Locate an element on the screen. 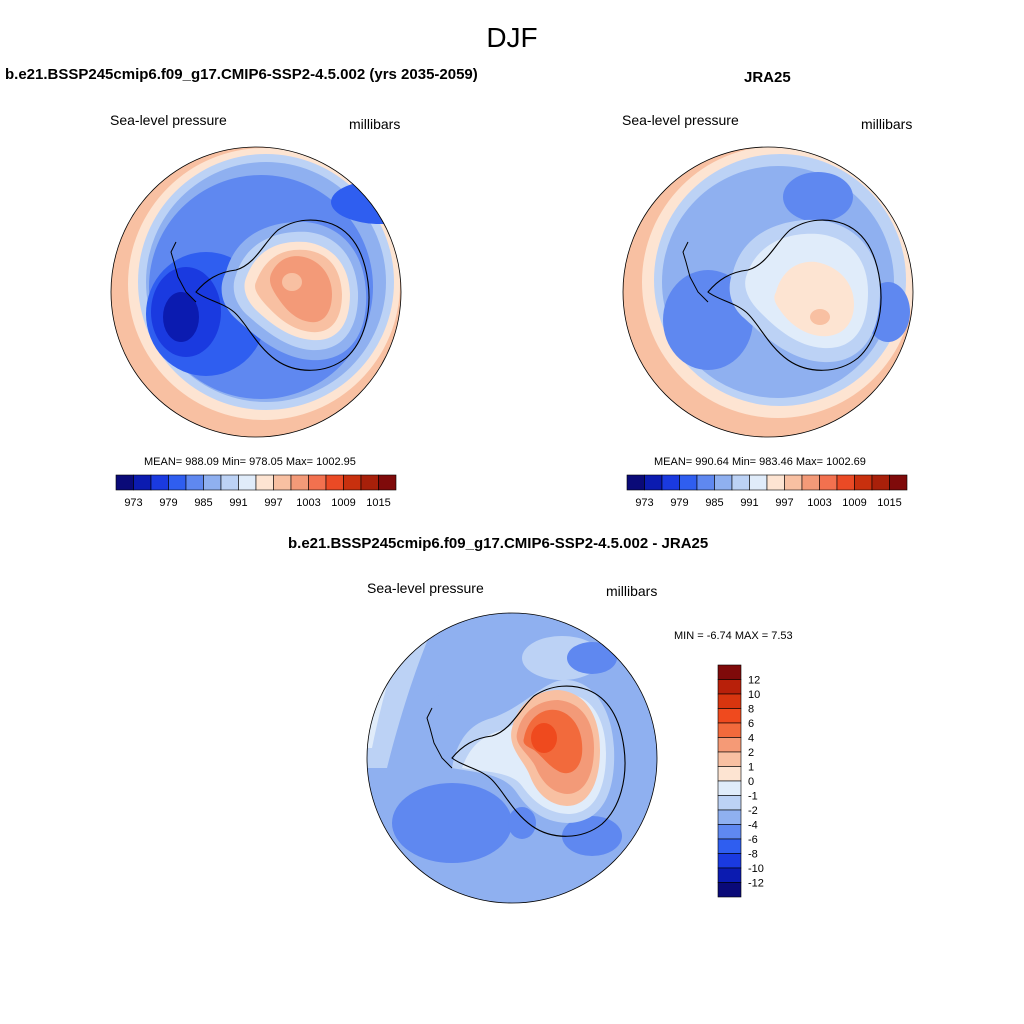  panel3-colorbar-tick-label: 1 is located at coordinates (751, 768).